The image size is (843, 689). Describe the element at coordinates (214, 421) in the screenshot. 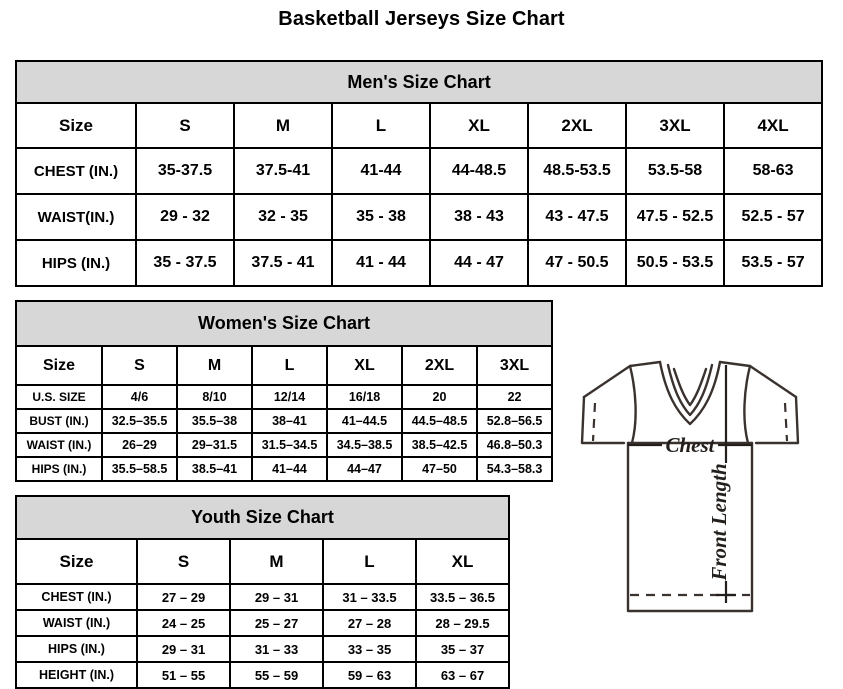

I see `womens-cell-bust-m: 35.5–38` at that location.